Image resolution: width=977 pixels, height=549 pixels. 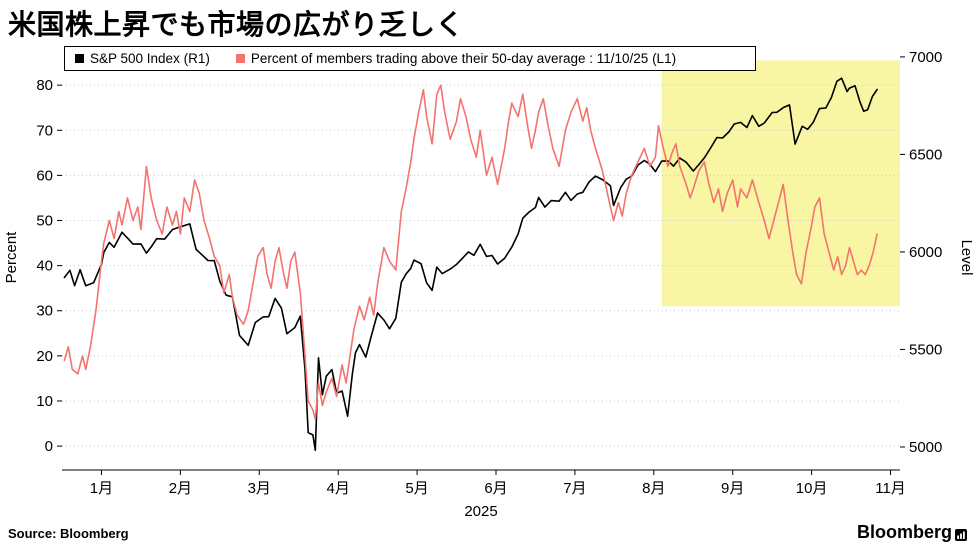 What do you see at coordinates (44, 221) in the screenshot?
I see `left-tick-label: 50` at bounding box center [44, 221].